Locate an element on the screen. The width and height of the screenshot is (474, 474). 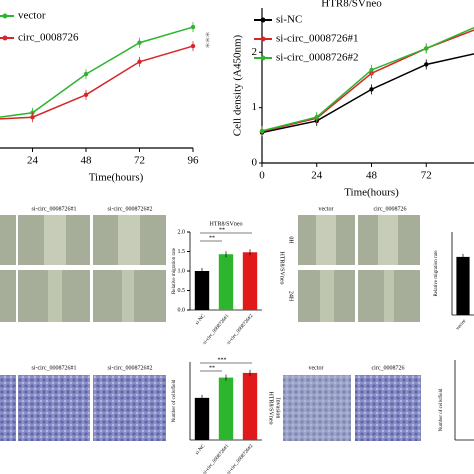
legend-label: circ_0008726 is located at coordinates (48, 38).